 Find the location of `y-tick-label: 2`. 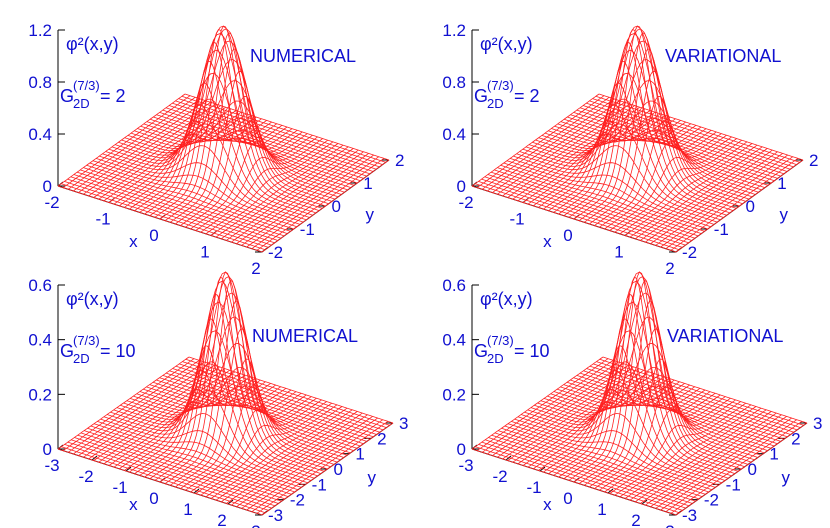

y-tick-label: 2 is located at coordinates (381, 438).